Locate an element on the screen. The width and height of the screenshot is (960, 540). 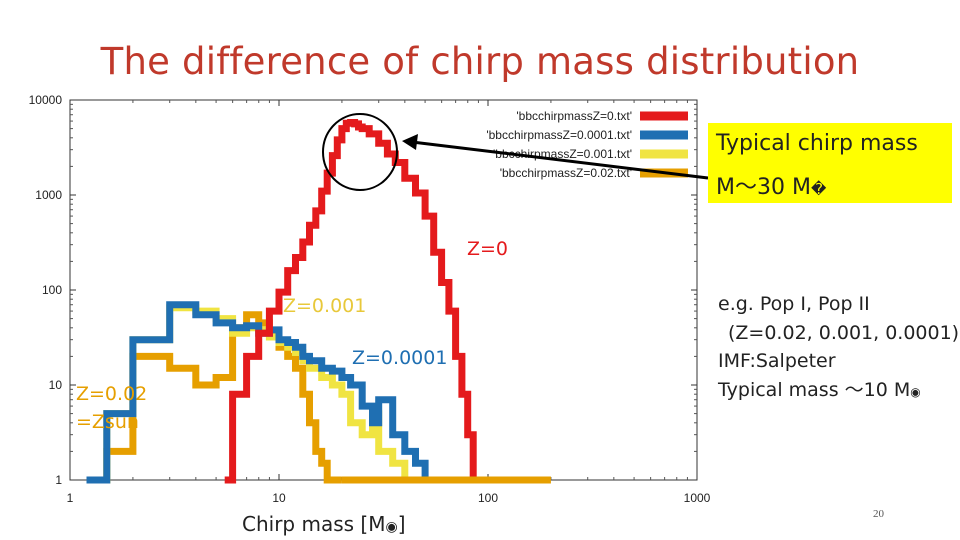
chart-overlay is located at coordinates (515, 152).